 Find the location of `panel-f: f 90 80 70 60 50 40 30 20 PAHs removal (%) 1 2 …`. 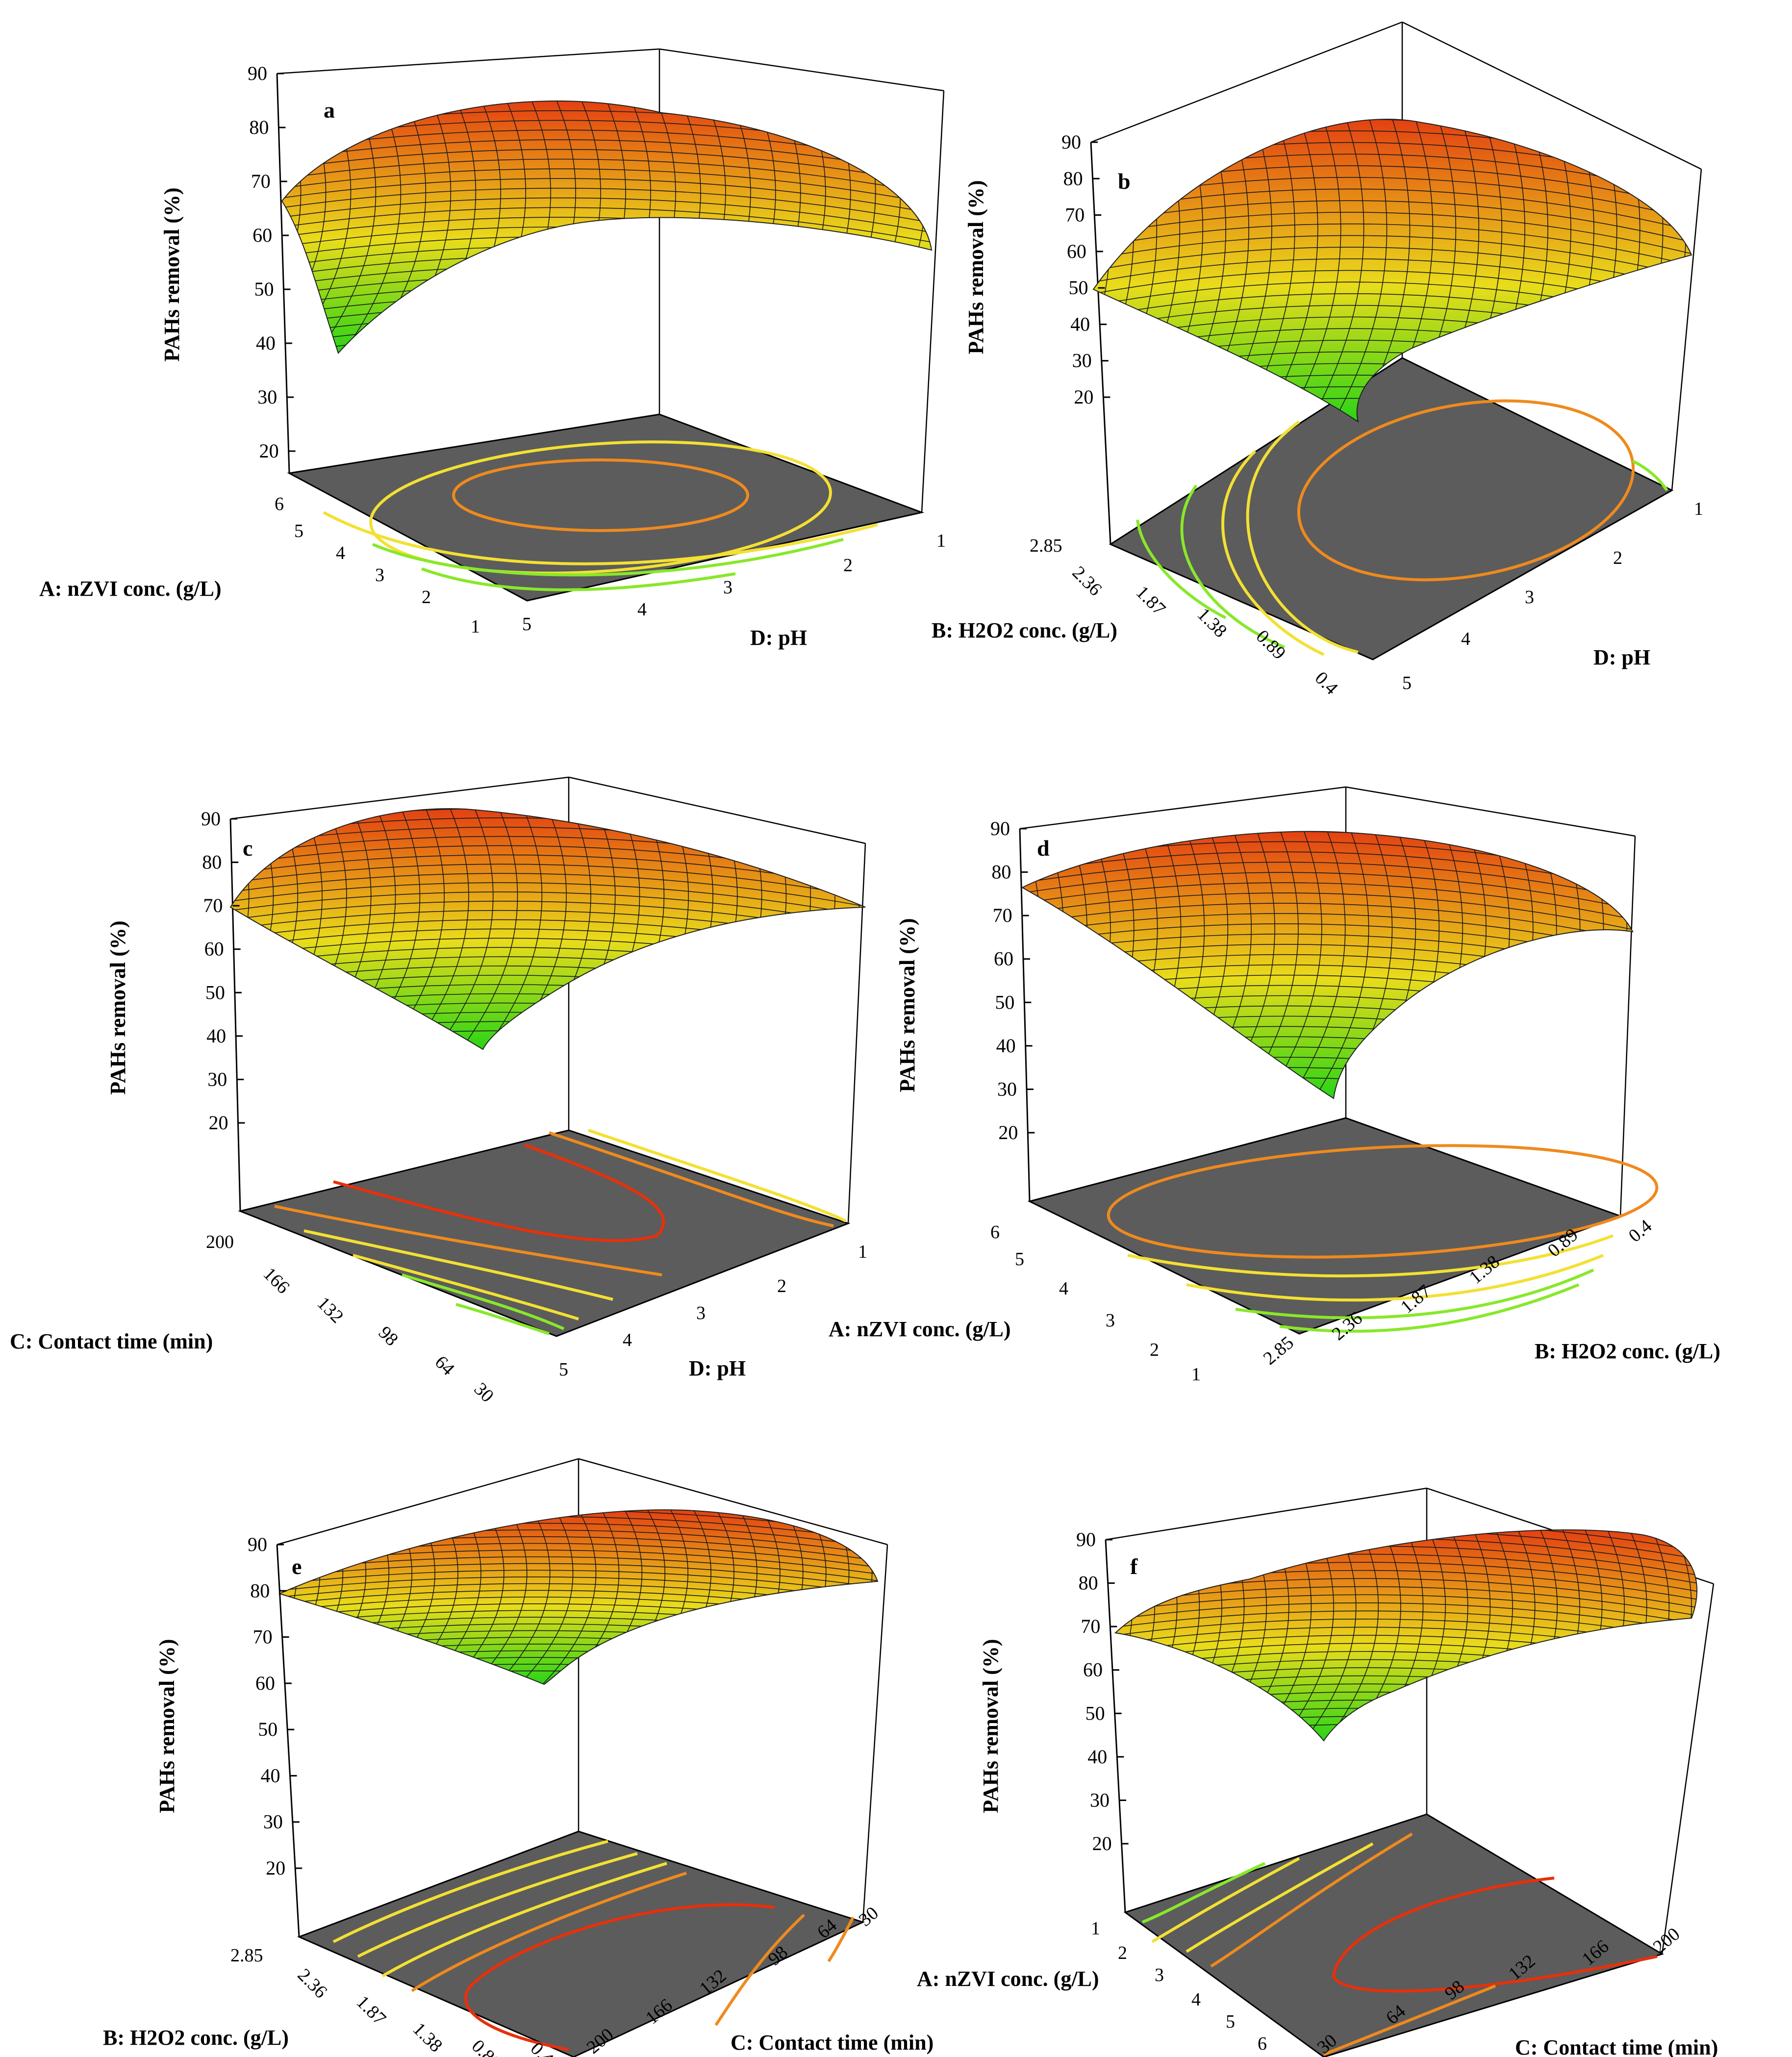

panel-f: f 90 80 70 60 50 40 30 20 PAHs removal (%) 1 2 … is located at coordinates (1317, 1772).